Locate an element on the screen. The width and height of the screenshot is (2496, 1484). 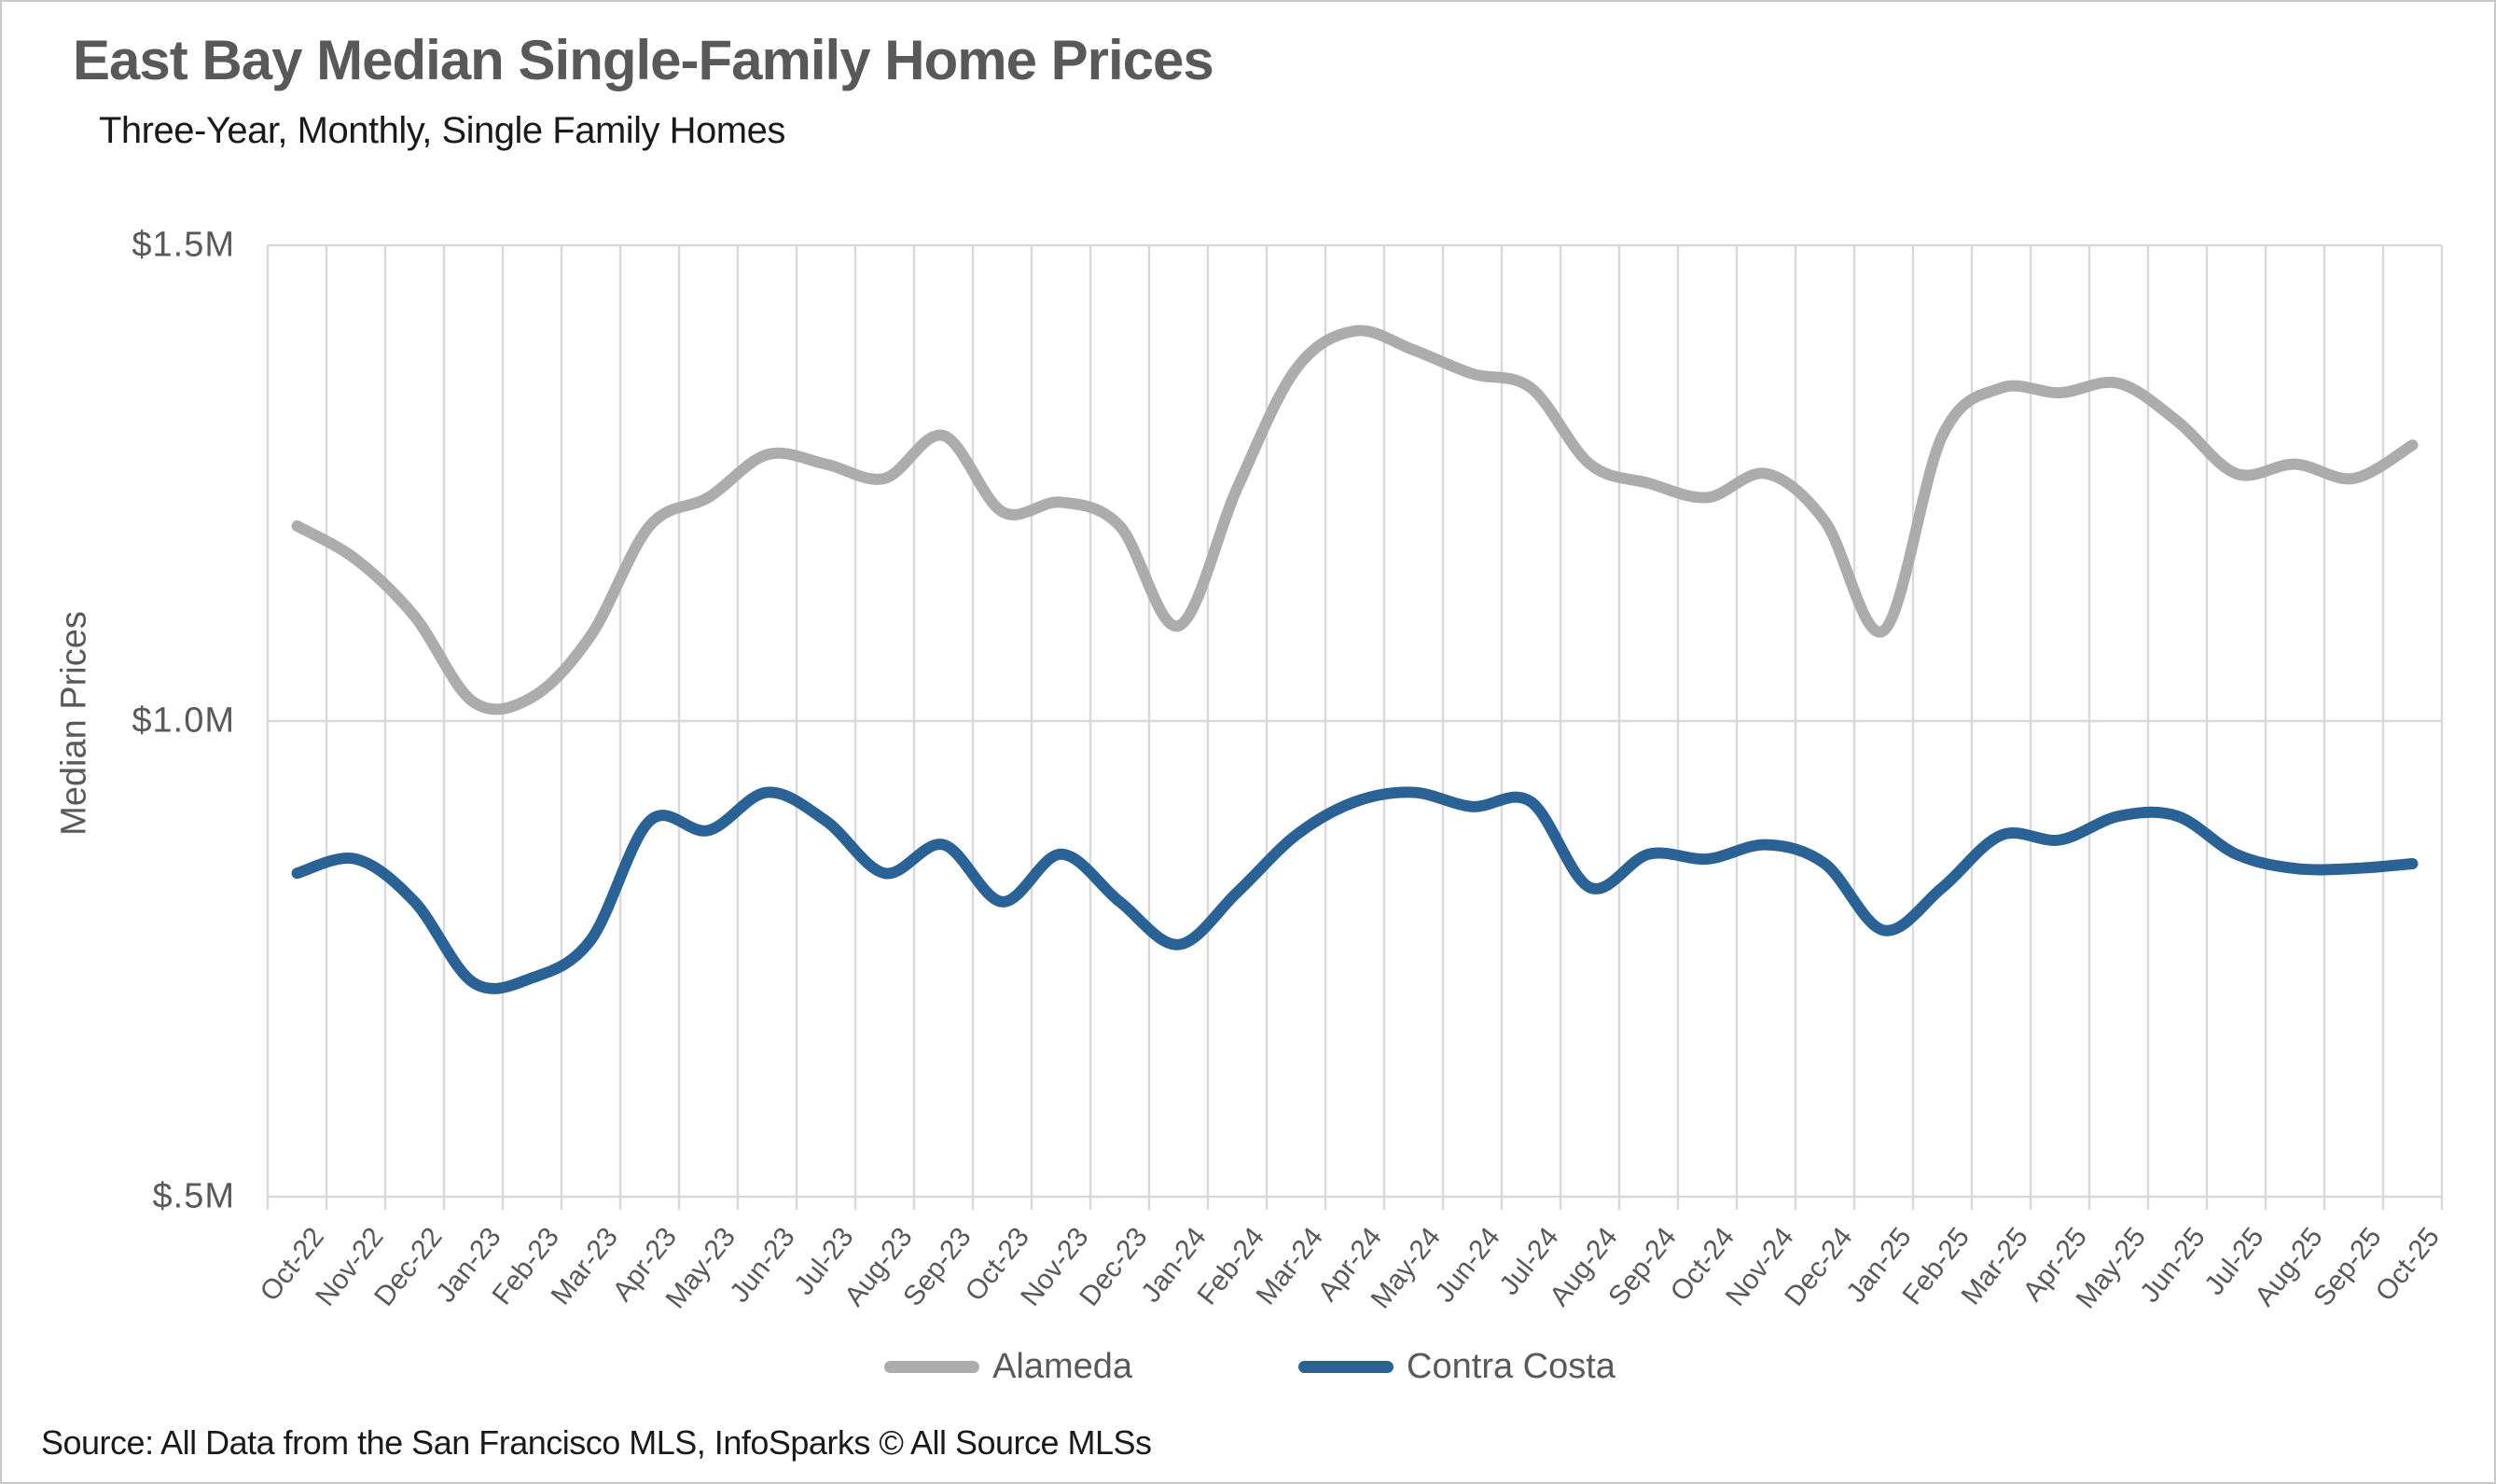
page-subtitle: Three-Year, Monthly, Single Family Homes is located at coordinates (442, 130).